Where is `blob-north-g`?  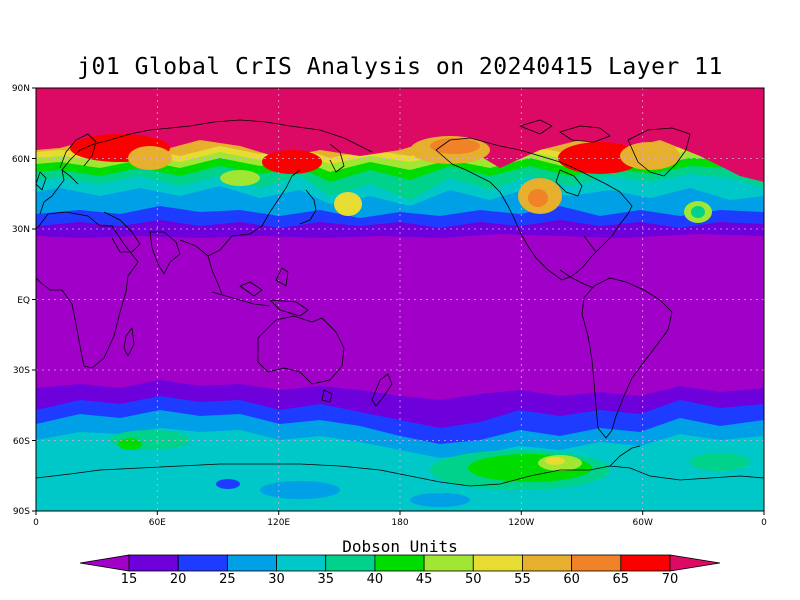
blob-north-g is located at coordinates (650, 156).